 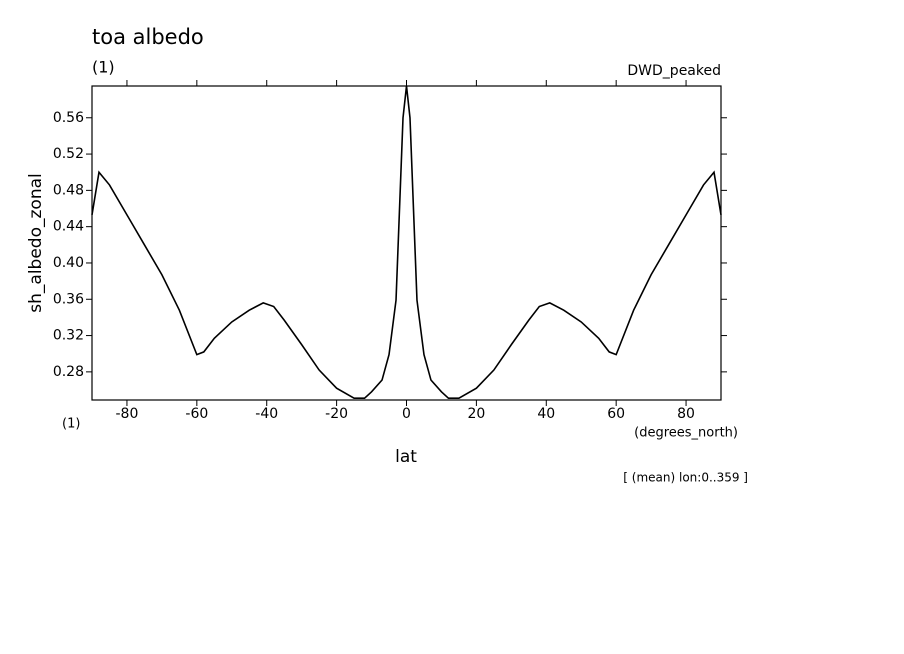 I want to click on y-tick-label: 0.52, so click(x=68, y=154).